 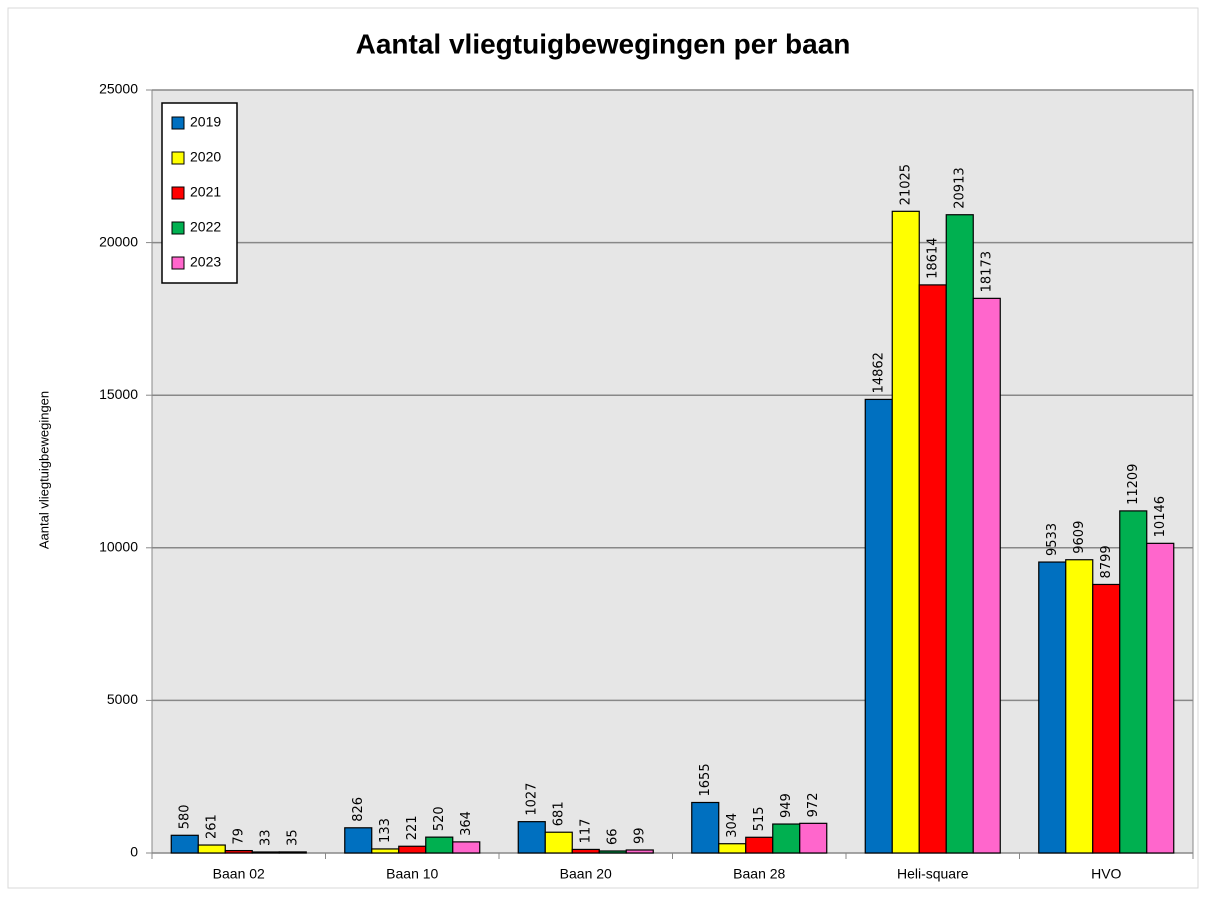 What do you see at coordinates (412, 827) in the screenshot?
I see `data-label: 221` at bounding box center [412, 827].